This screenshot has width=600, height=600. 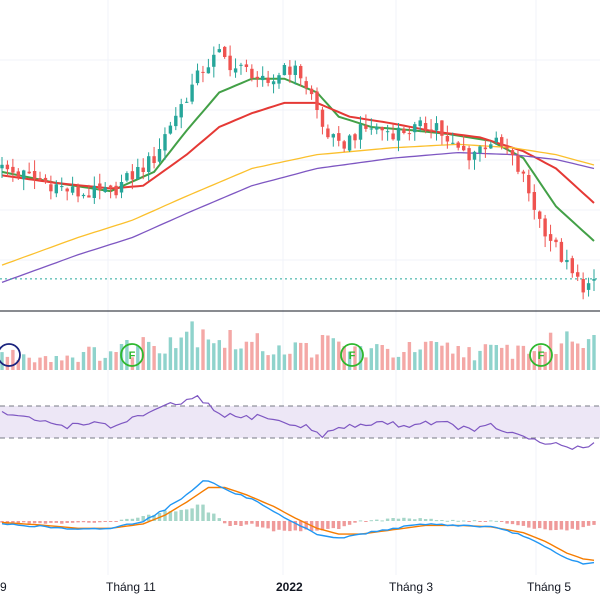 What do you see at coordinates (10, 355) in the screenshot?
I see `volume-signal-marker` at bounding box center [10, 355].